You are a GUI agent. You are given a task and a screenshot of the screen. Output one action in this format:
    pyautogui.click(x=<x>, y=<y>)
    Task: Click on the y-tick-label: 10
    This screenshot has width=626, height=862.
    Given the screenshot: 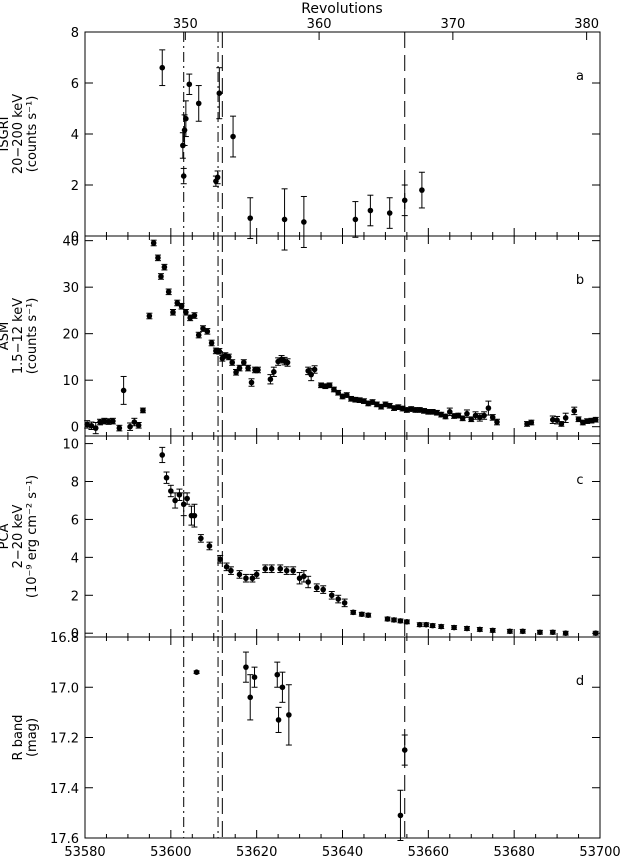 What is the action you would take?
    pyautogui.click(x=70, y=381)
    